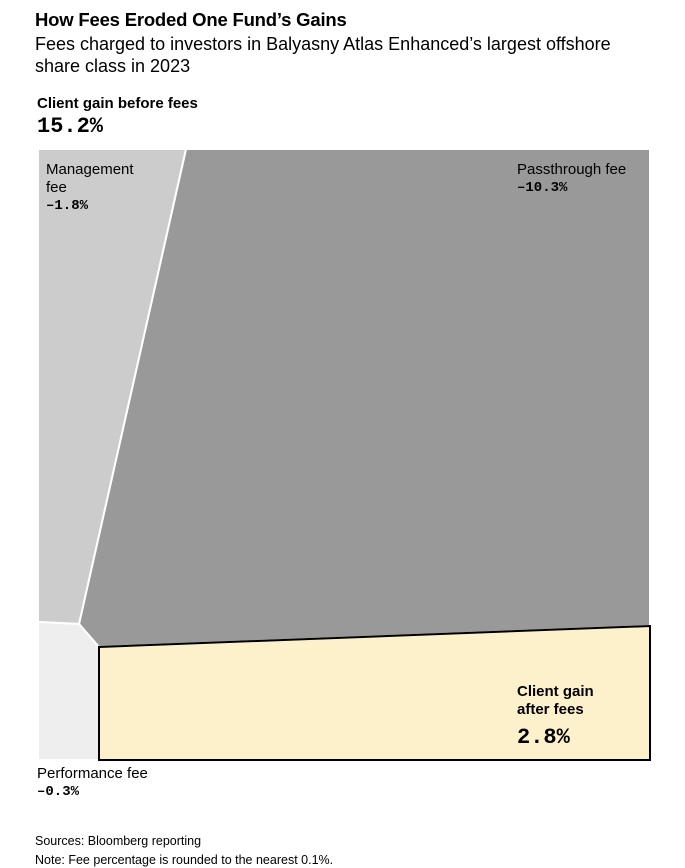 This screenshot has height=868, width=685. I want to click on client-gain-label: Client gain after fees 2.8%, so click(582, 717).